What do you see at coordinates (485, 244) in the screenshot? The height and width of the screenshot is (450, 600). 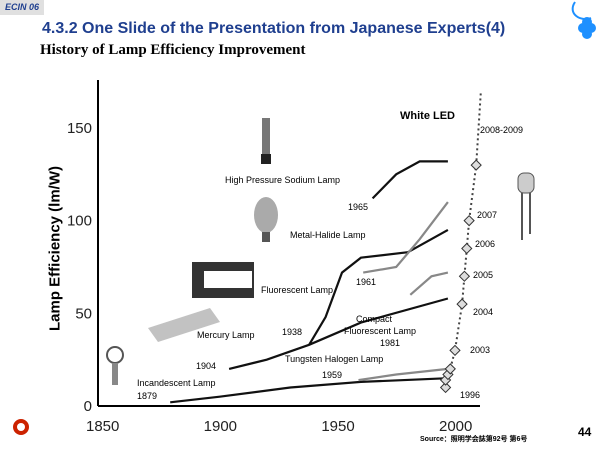 I see `year-2006: 2006` at bounding box center [485, 244].